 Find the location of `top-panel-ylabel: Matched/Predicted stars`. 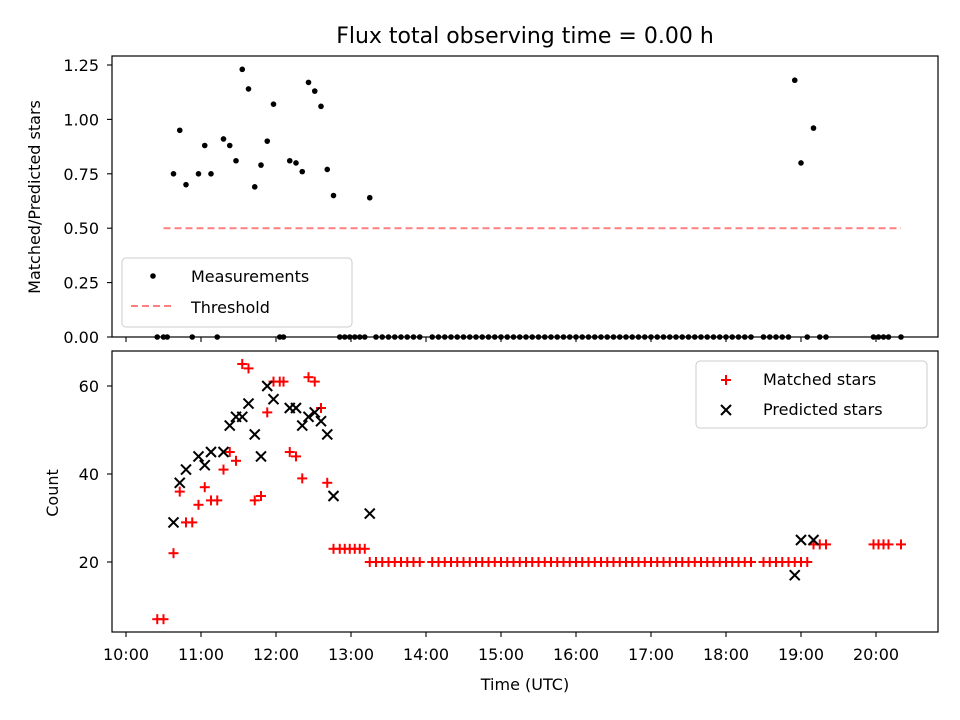

top-panel-ylabel: Matched/Predicted stars is located at coordinates (34, 197).